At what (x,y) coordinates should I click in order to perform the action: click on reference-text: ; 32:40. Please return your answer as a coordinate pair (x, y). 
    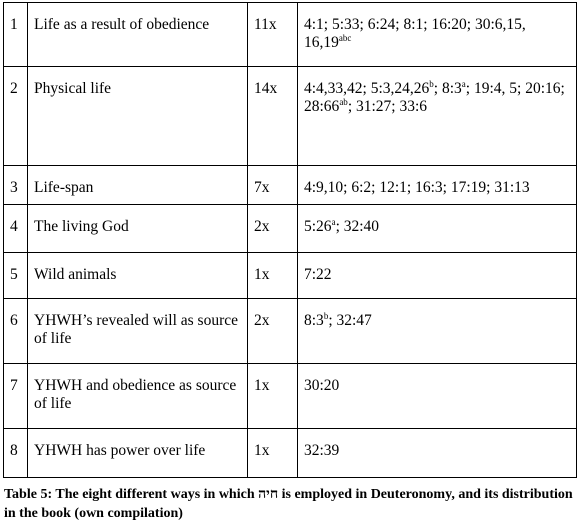
    Looking at the image, I should click on (357, 226).